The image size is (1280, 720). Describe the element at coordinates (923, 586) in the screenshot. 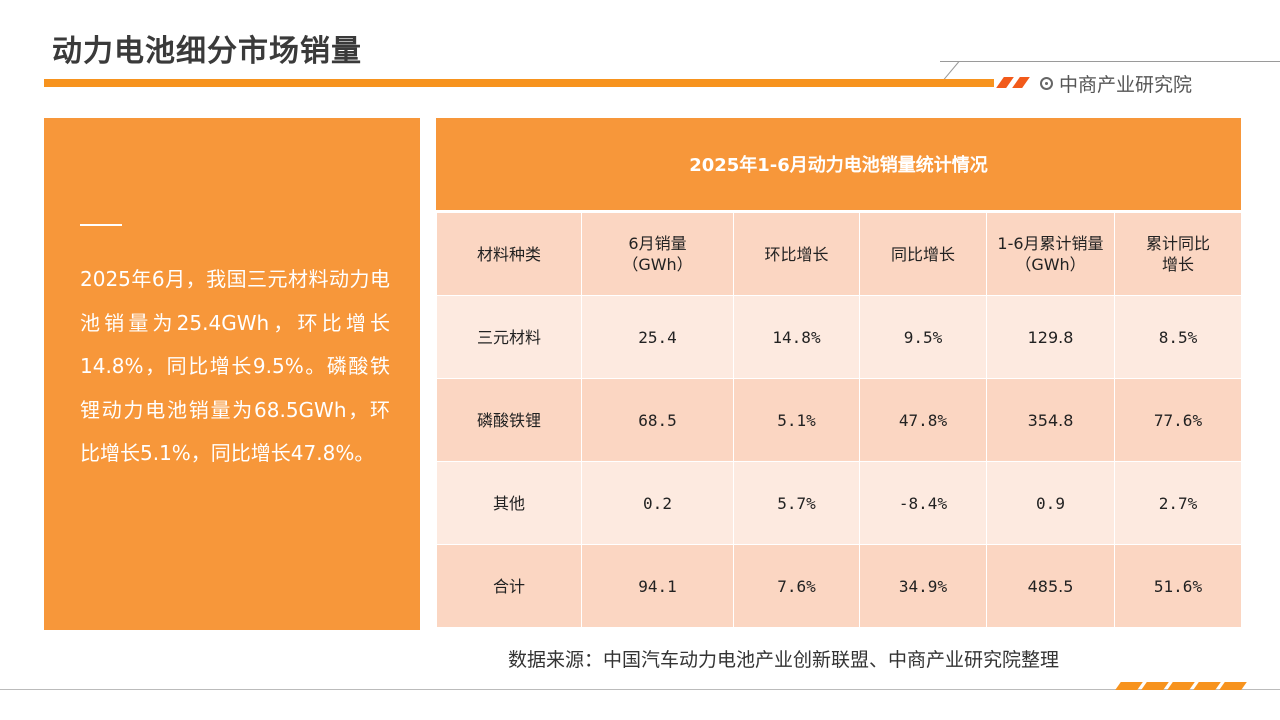

I see `table-cell: 34.9%` at that location.